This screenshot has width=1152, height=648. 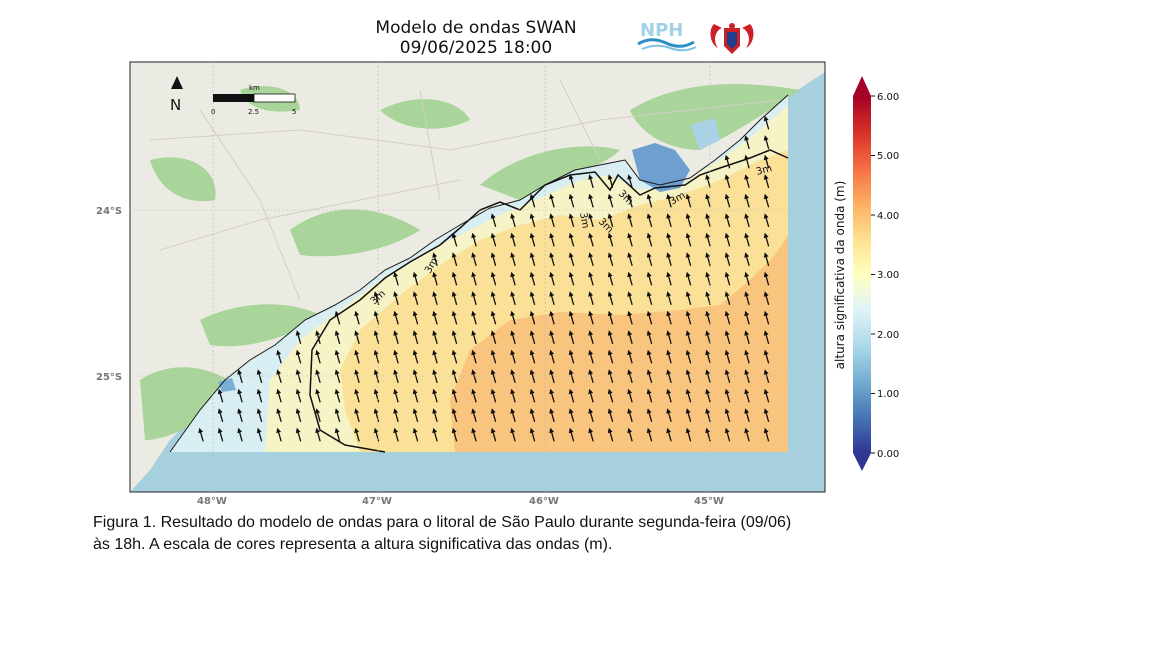 I want to click on north-arrow-icon, so click(x=177, y=82).